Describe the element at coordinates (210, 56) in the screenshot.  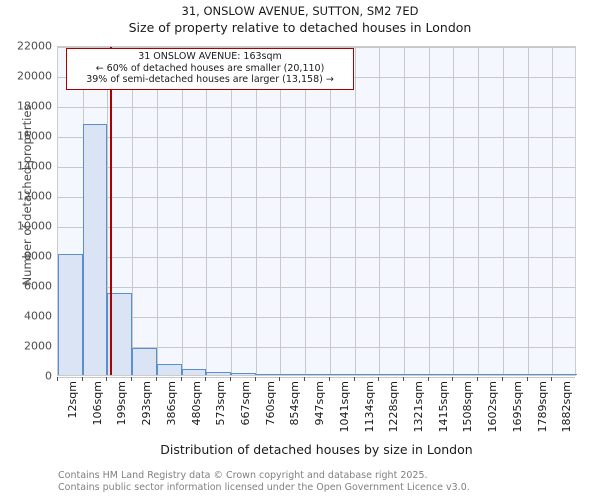
I see `annotation-line-1: 31 ONSLOW AVENUE: 163sqm` at that location.